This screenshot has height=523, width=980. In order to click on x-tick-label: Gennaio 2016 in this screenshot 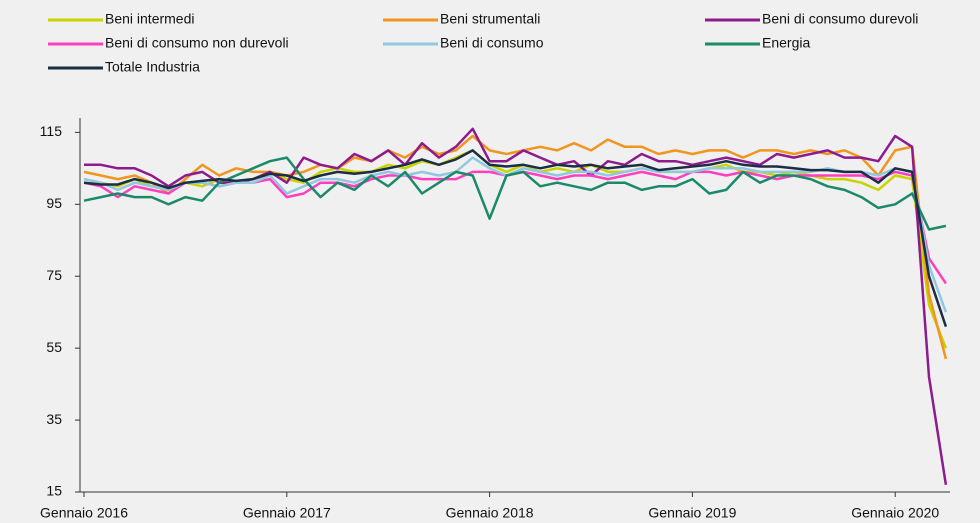, I will do `click(84, 513)`.